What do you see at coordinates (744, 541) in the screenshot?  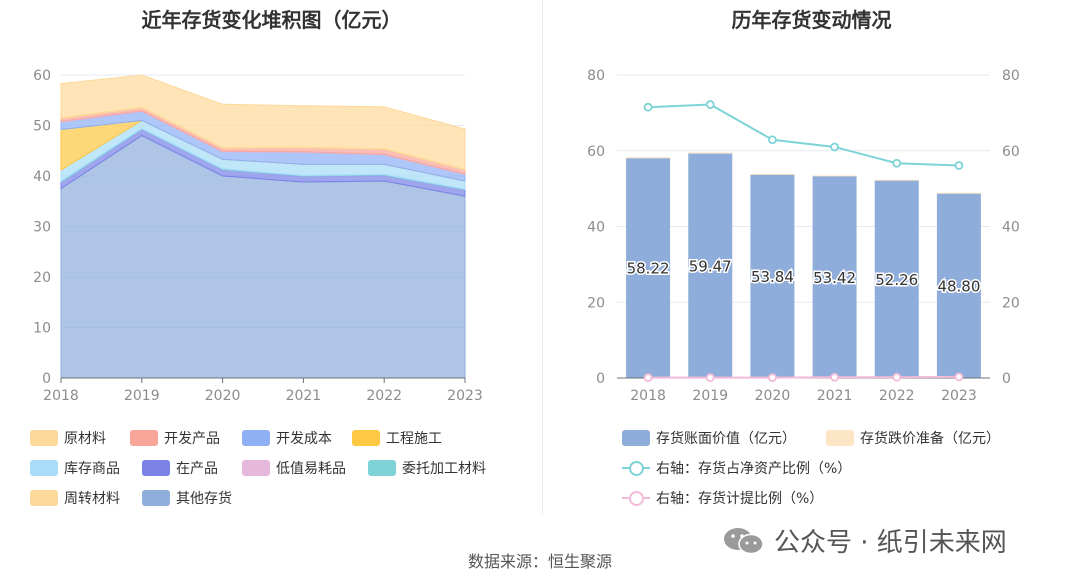 I see `wechat-icon` at bounding box center [744, 541].